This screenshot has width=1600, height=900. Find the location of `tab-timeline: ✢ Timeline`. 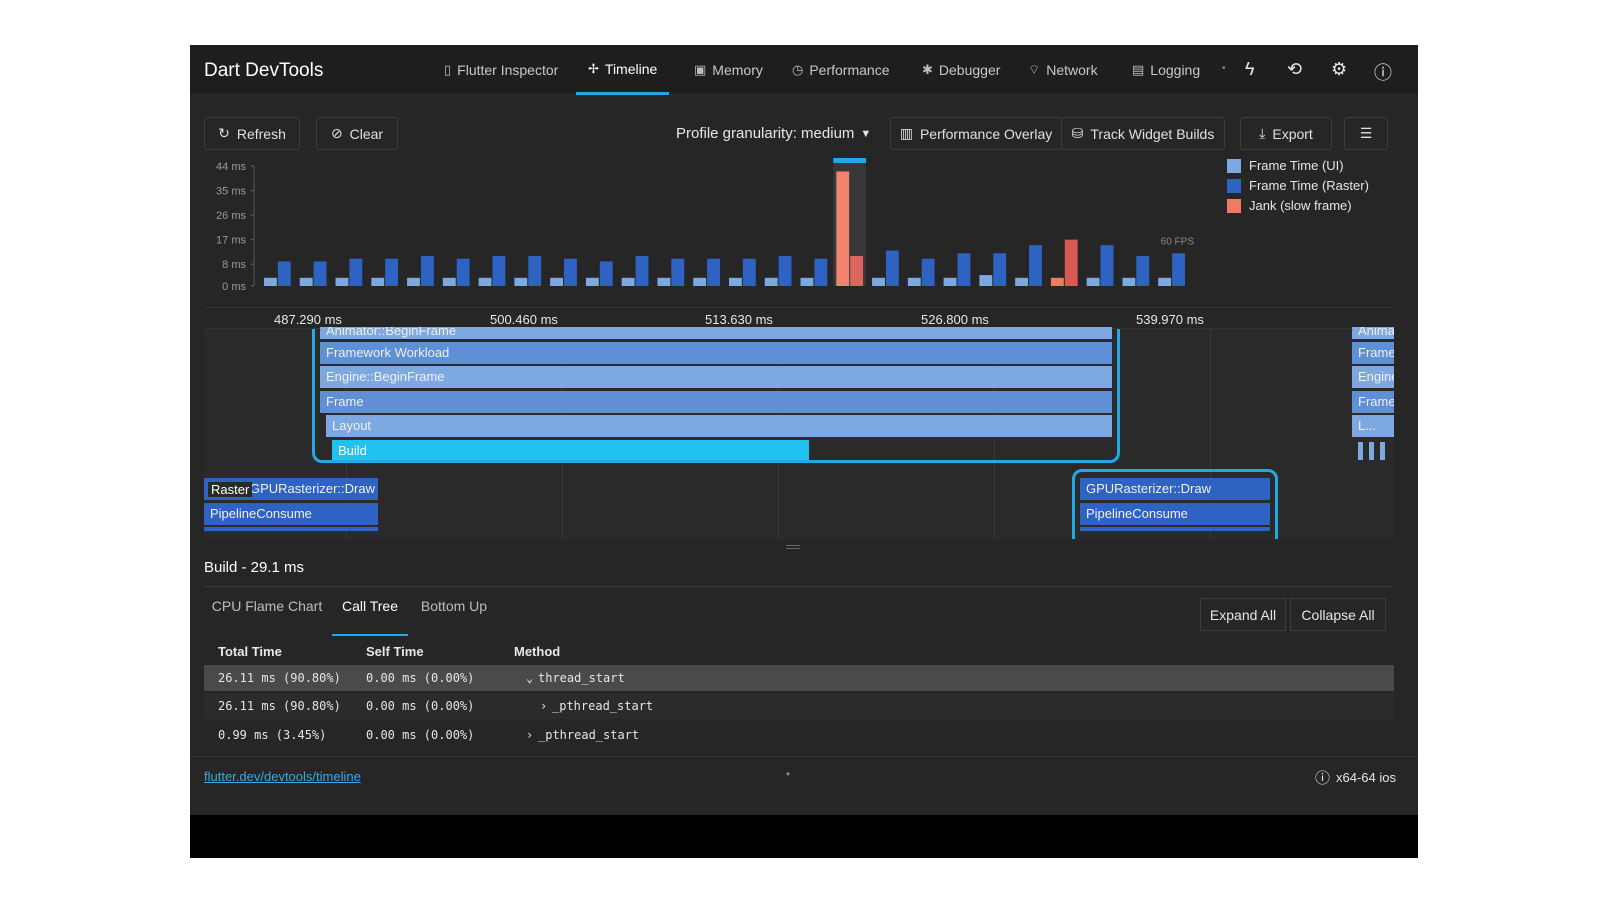

tab-timeline: ✢ Timeline is located at coordinates (623, 70).